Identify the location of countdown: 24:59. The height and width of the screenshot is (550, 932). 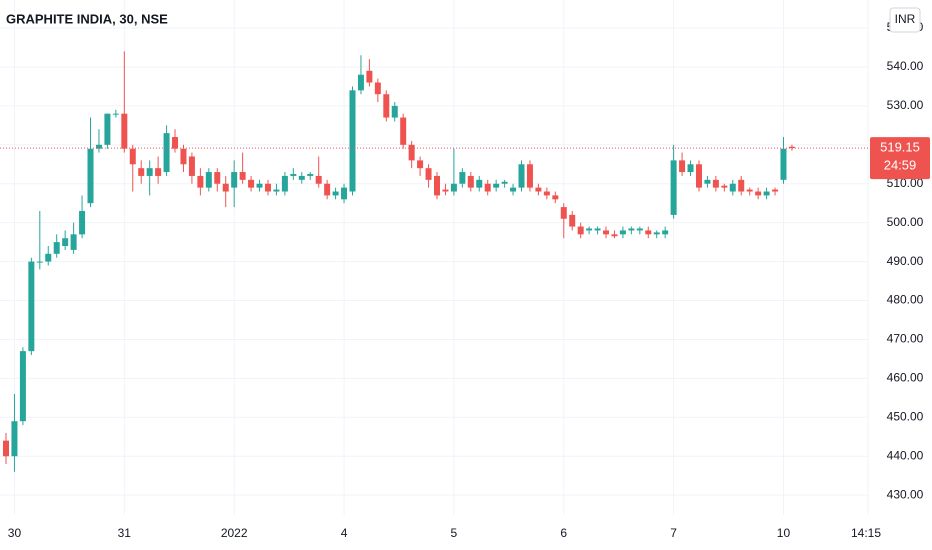
(900, 165).